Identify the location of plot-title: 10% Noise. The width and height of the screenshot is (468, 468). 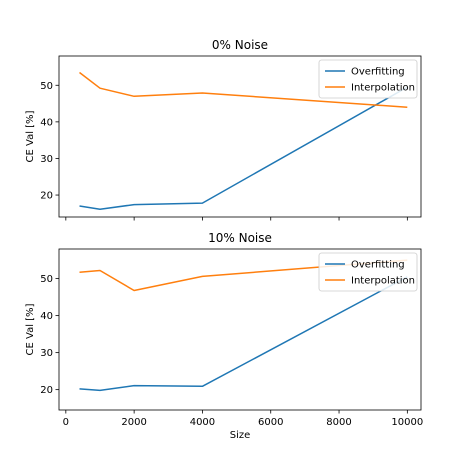
(240, 238).